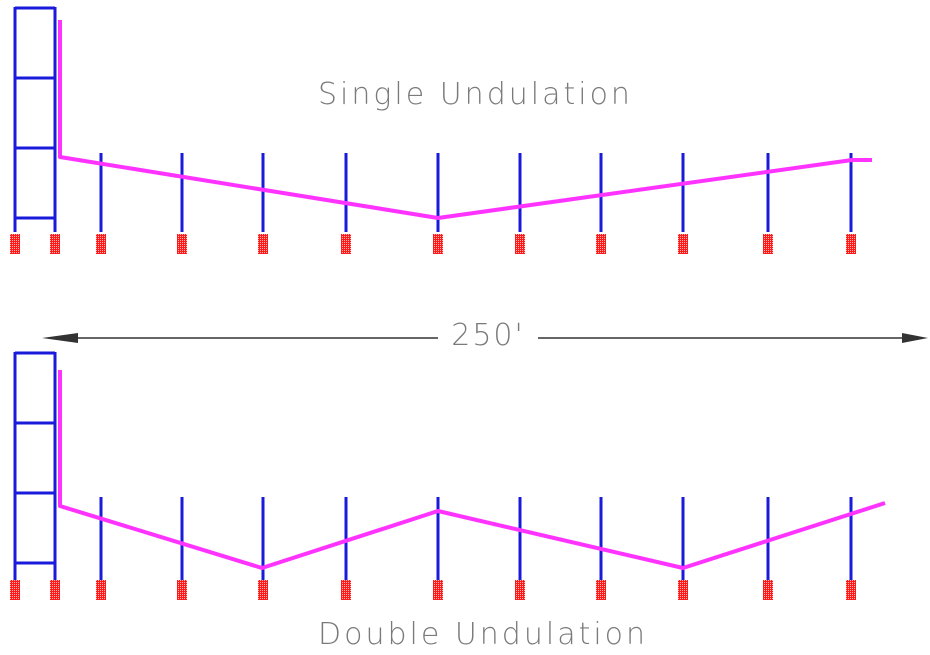 The height and width of the screenshot is (655, 930). Describe the element at coordinates (483, 634) in the screenshot. I see `double-undulation-title: Double Undulation` at that location.